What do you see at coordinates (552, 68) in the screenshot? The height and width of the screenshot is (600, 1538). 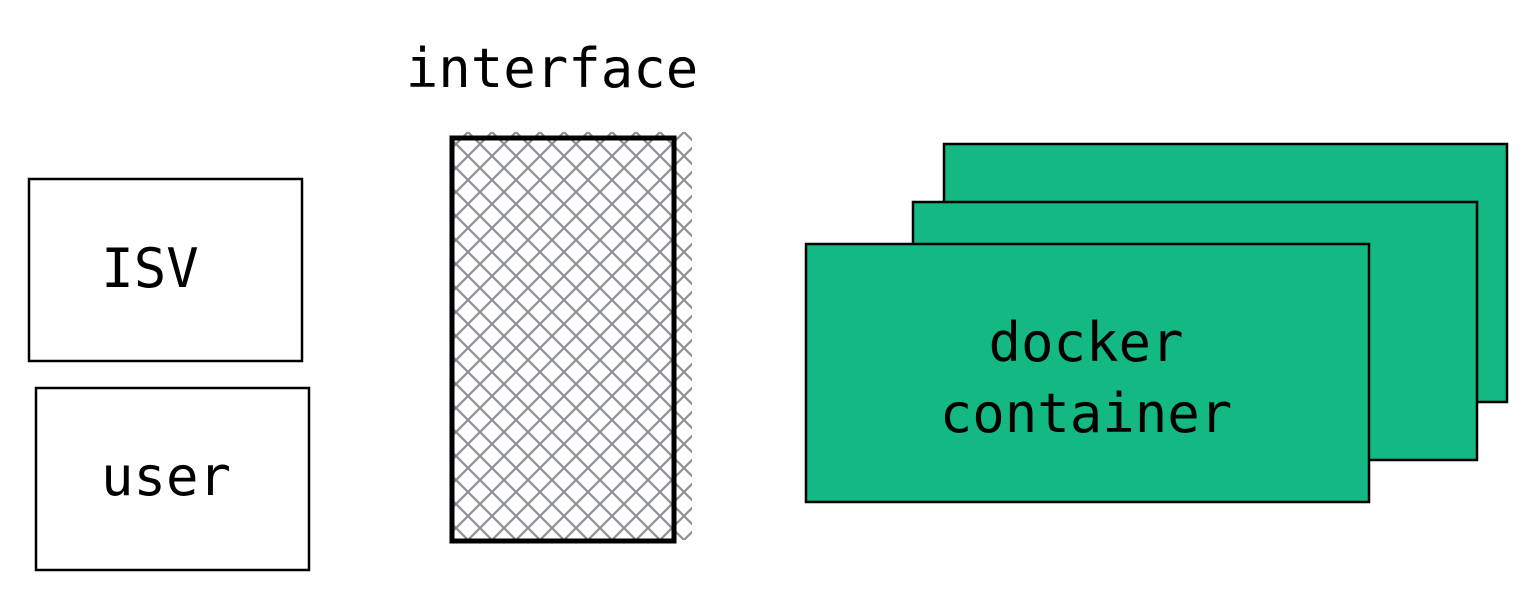 I see `interface-label: interface` at bounding box center [552, 68].